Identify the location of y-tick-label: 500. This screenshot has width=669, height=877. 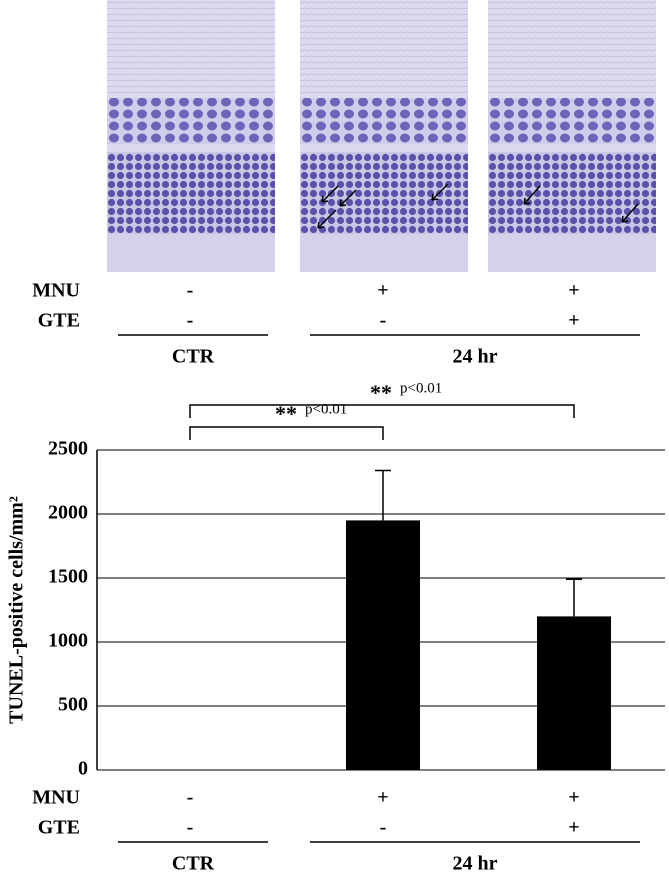
(73, 705).